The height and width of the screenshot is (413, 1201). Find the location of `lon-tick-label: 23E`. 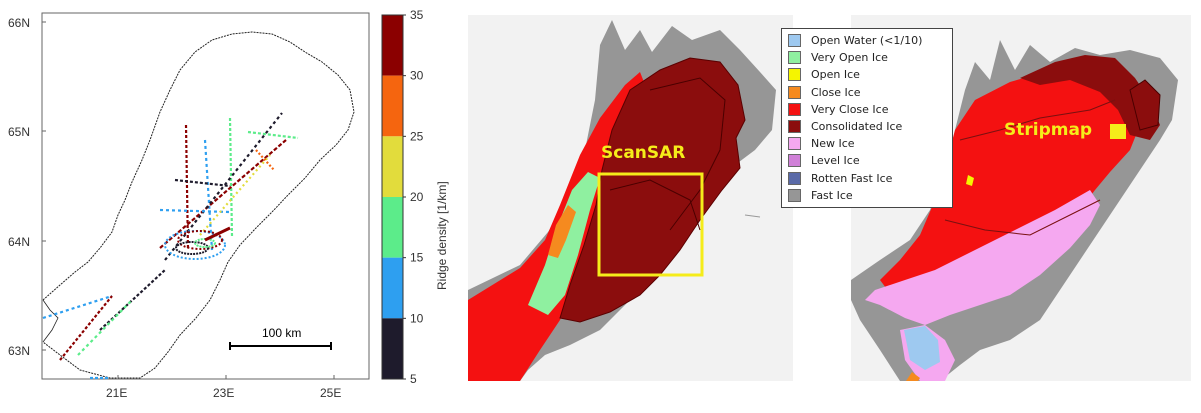

lon-tick-label: 23E is located at coordinates (223, 393).